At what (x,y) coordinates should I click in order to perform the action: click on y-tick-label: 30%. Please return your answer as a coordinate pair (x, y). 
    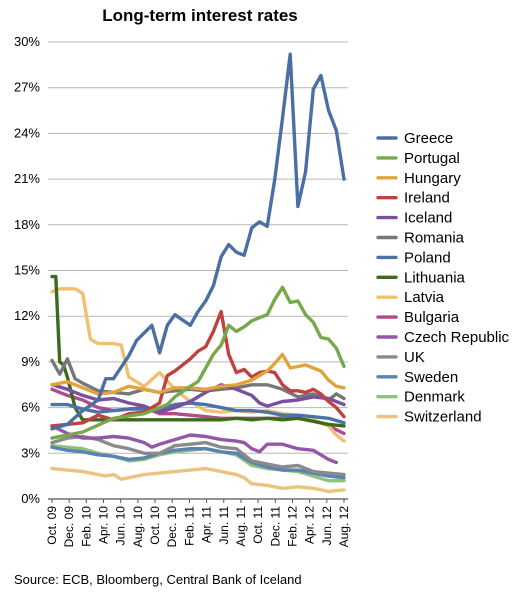
    Looking at the image, I should click on (27, 41).